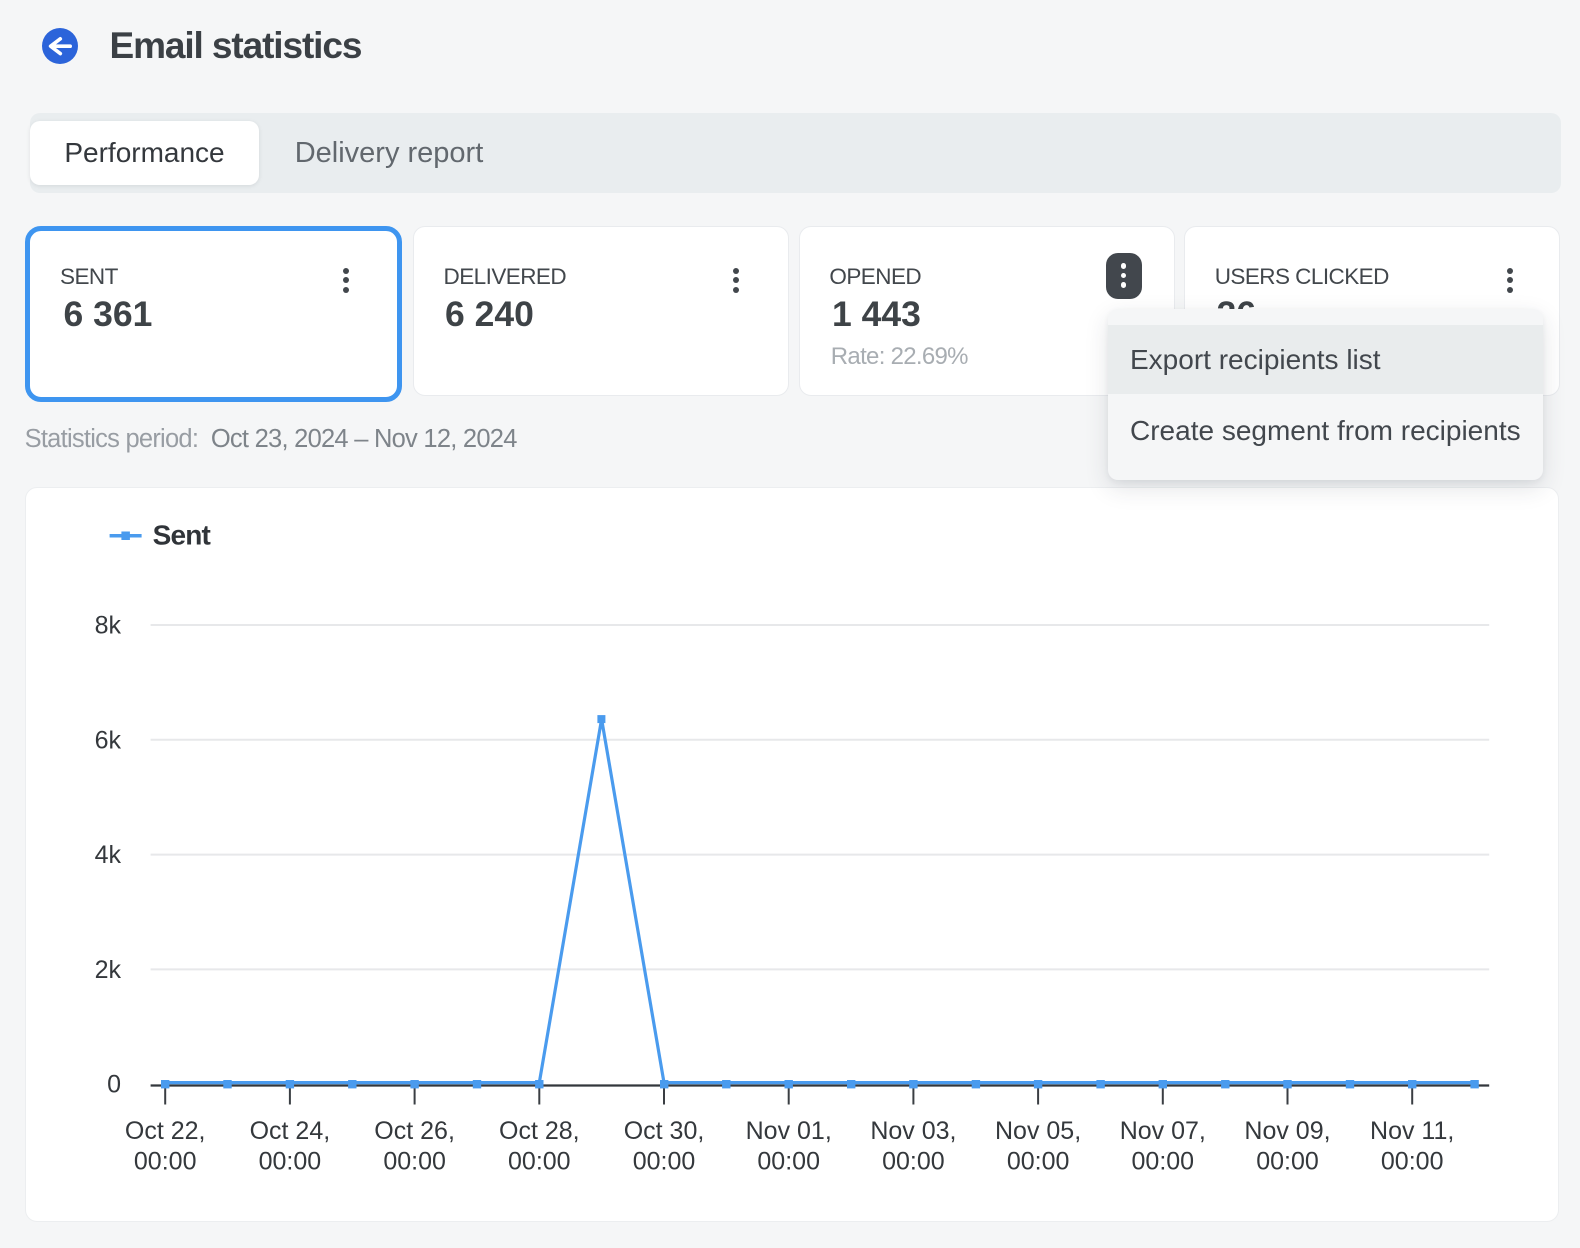  What do you see at coordinates (415, 1146) in the screenshot?
I see `svg-text:Oct 26,00:00: Oct 26, 00:00` at bounding box center [415, 1146].